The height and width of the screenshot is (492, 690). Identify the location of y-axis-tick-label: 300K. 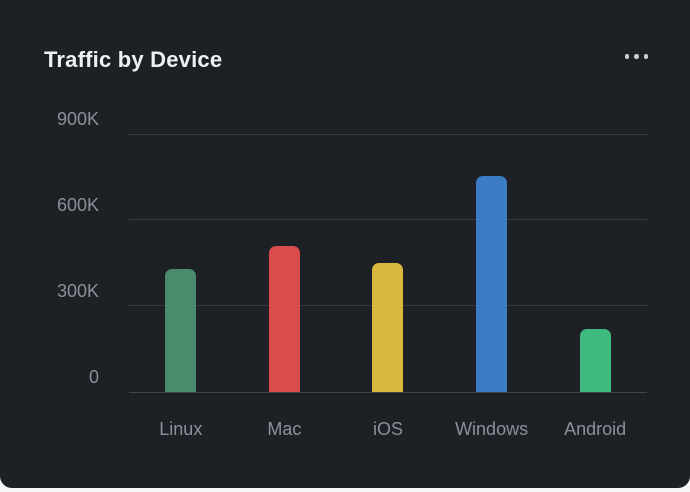
(77, 291).